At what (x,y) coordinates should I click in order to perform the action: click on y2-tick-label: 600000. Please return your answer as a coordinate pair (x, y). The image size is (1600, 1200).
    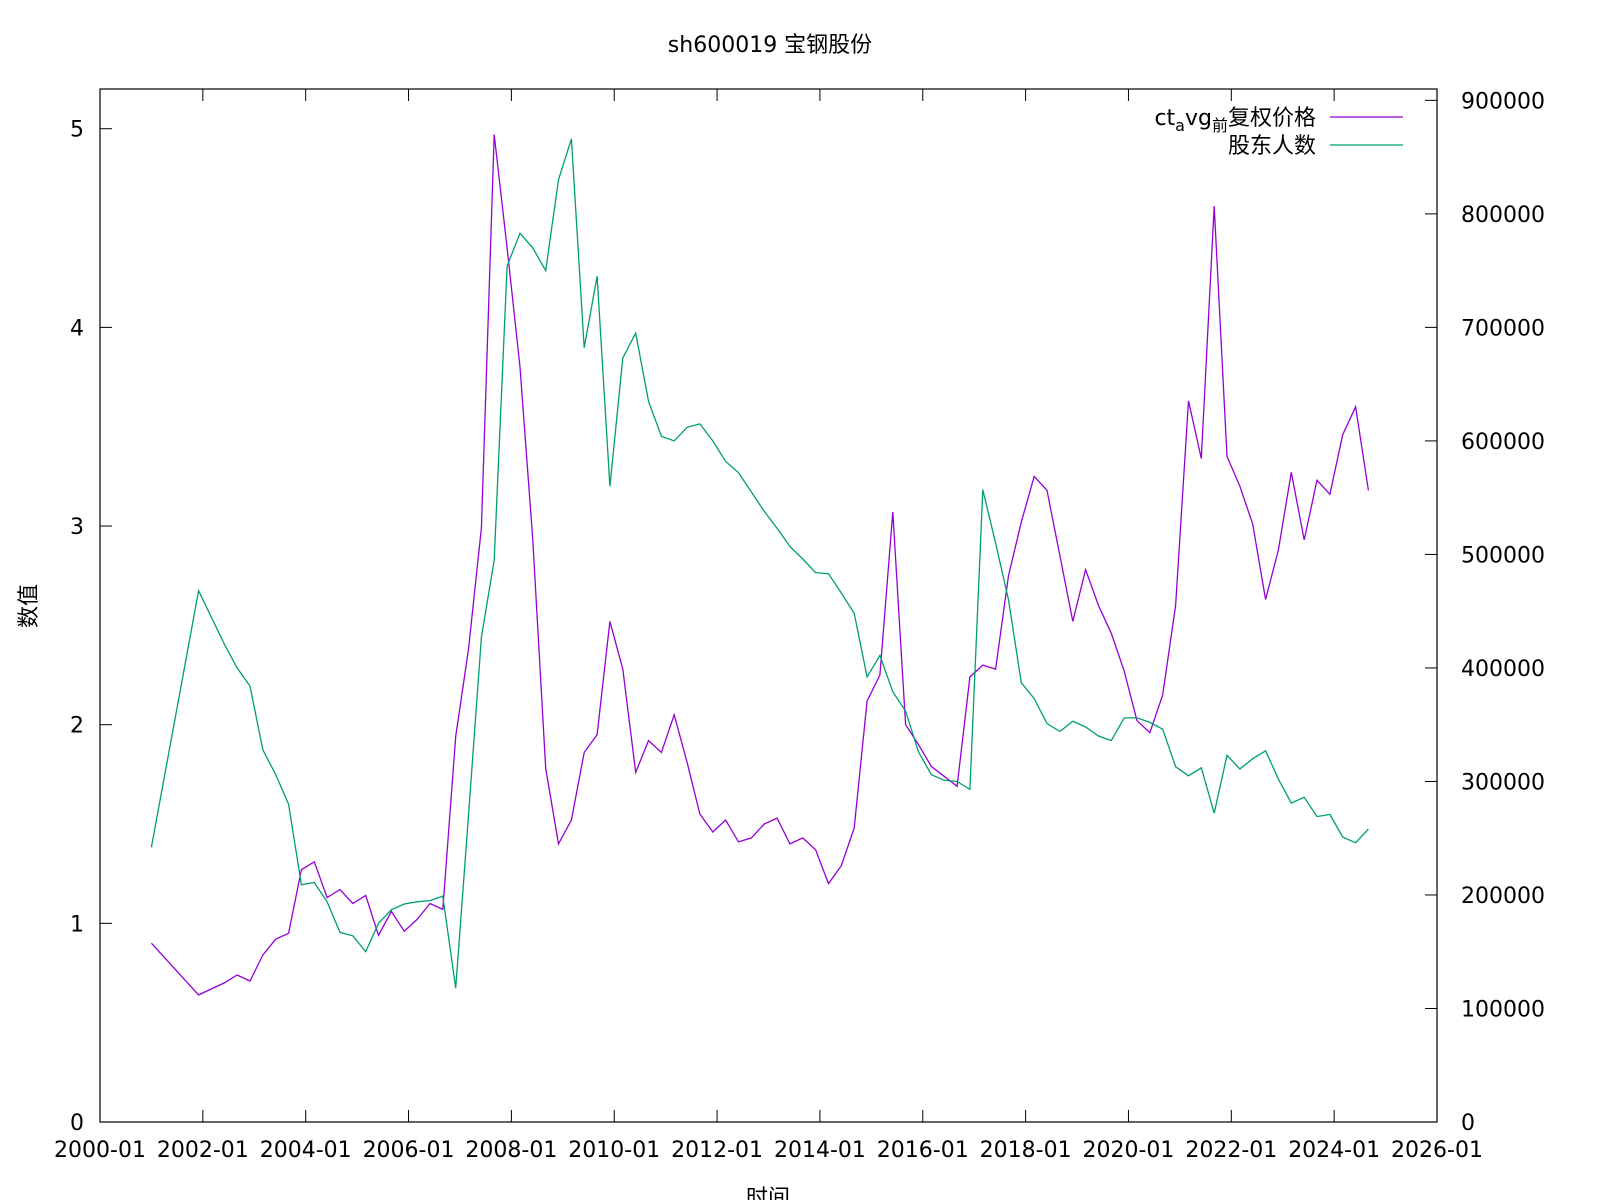
    Looking at the image, I should click on (1503, 442).